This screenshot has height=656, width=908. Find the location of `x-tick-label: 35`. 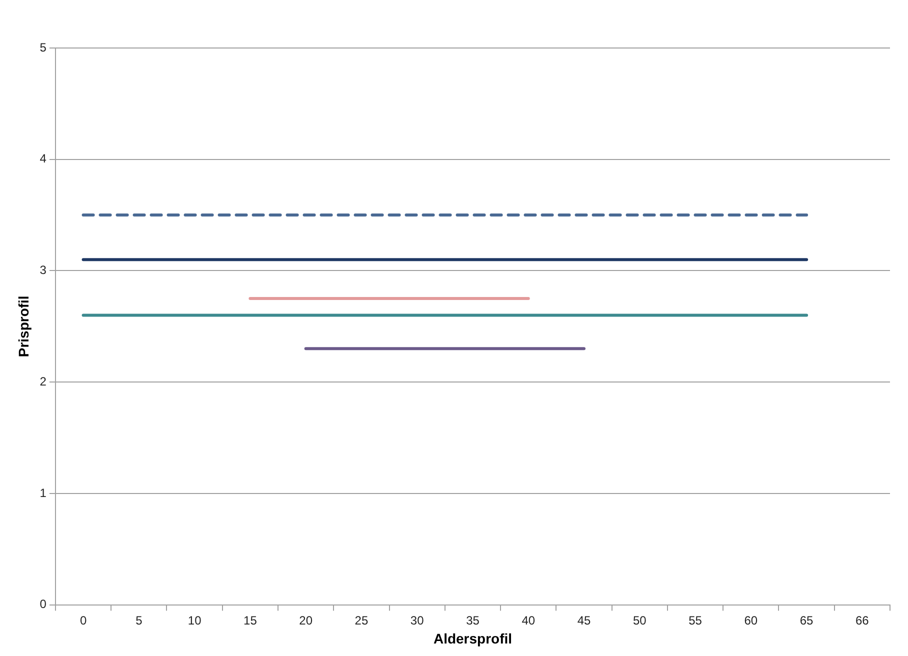

x-tick-label: 35 is located at coordinates (473, 620).